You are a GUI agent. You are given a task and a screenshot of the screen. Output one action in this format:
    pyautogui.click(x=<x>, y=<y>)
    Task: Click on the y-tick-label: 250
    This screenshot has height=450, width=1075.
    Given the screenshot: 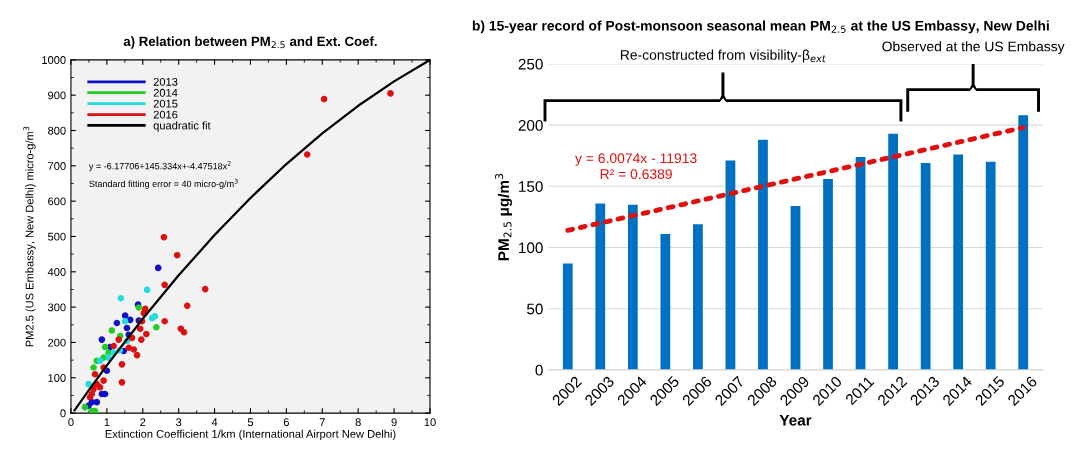 What is the action you would take?
    pyautogui.click(x=530, y=64)
    